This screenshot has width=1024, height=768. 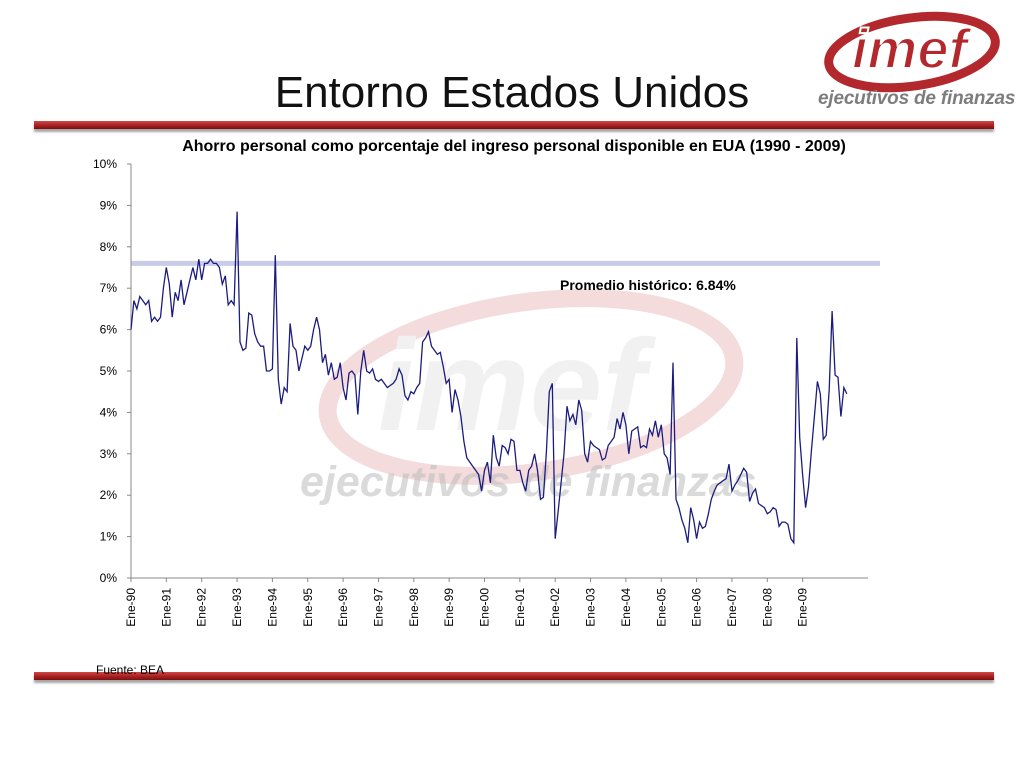 I want to click on x-tick-label: Ene-96, so click(x=343, y=607).